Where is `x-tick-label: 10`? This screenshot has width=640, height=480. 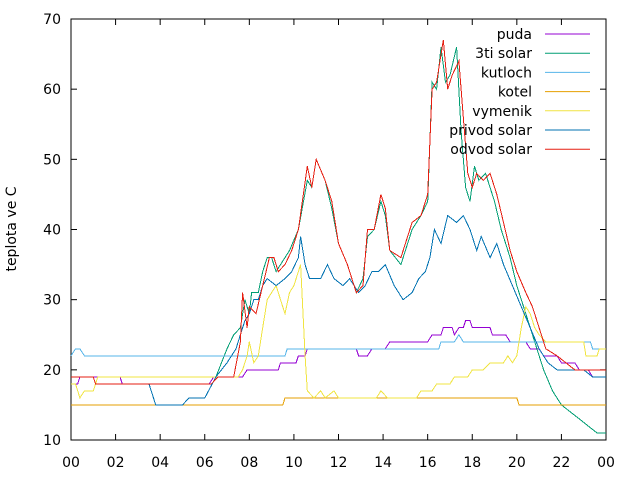
x-tick-label: 10 is located at coordinates (294, 463).